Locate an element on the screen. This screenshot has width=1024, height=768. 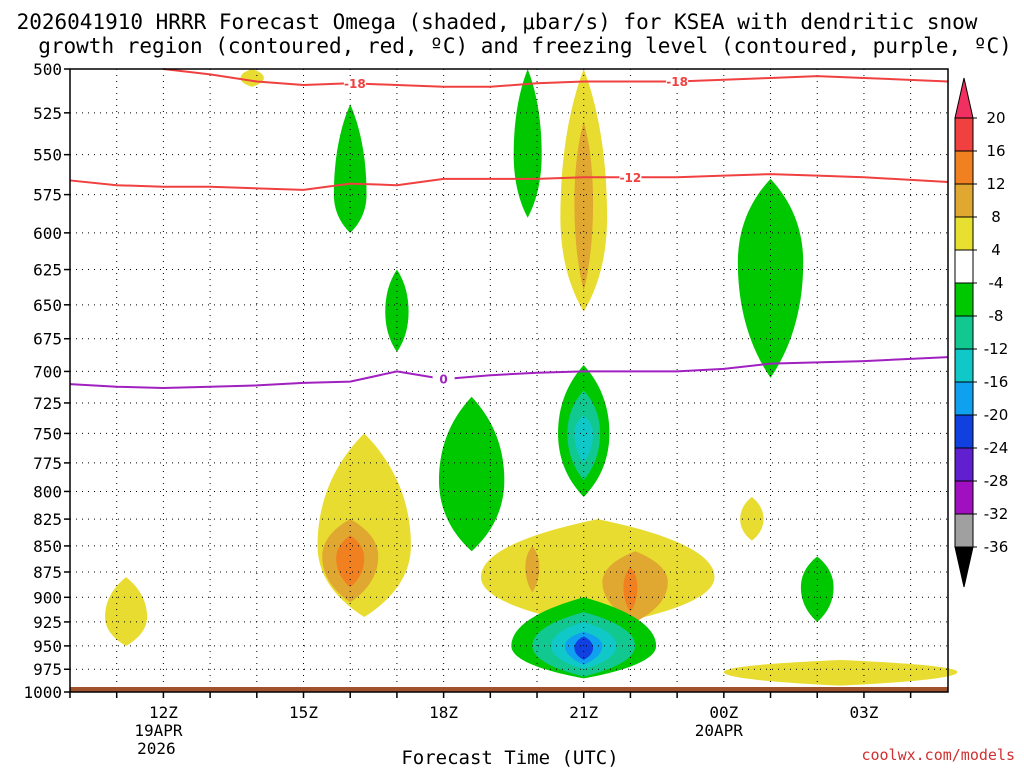
y-tick-label-775: 775 is located at coordinates (47, 463).